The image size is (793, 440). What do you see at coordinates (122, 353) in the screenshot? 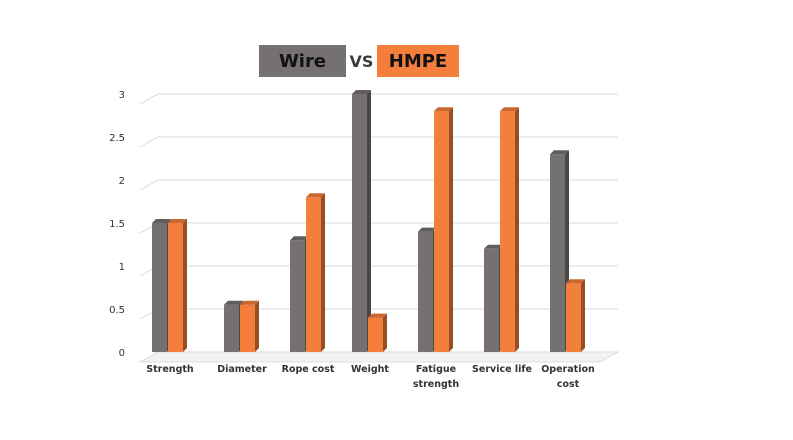
I see `y-tick-label: 0` at bounding box center [122, 353].